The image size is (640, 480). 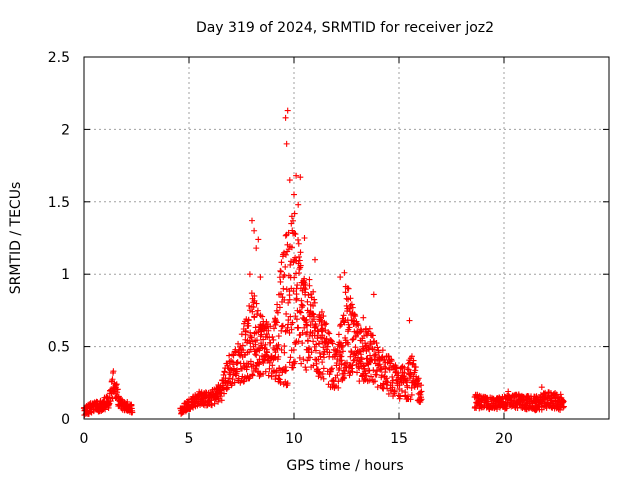 I want to click on y-tick-labels: 0 0.5 1 1.5 2 2.5, so click(x=59, y=239).